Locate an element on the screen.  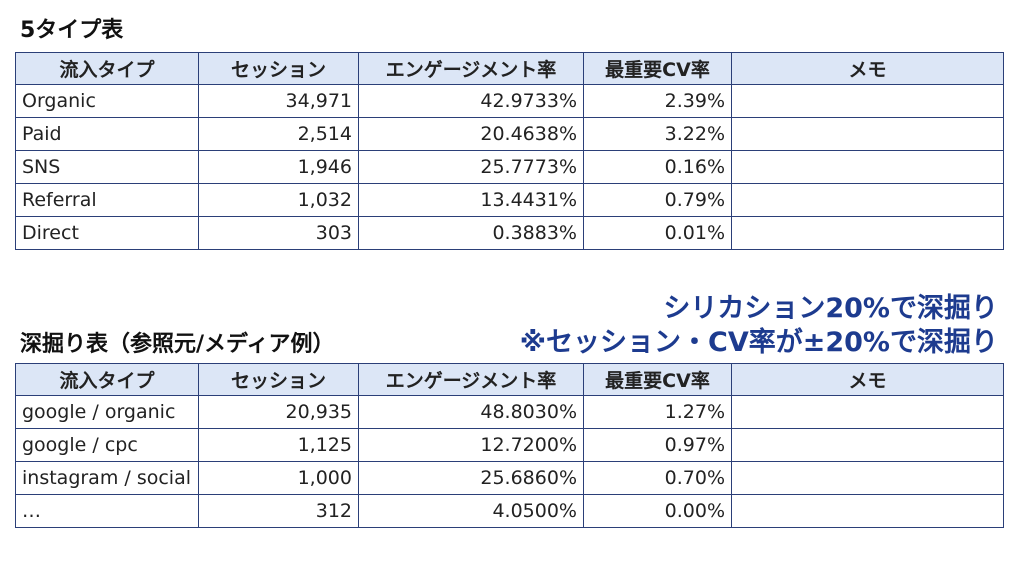
cell: 3.22% is located at coordinates (657, 134).